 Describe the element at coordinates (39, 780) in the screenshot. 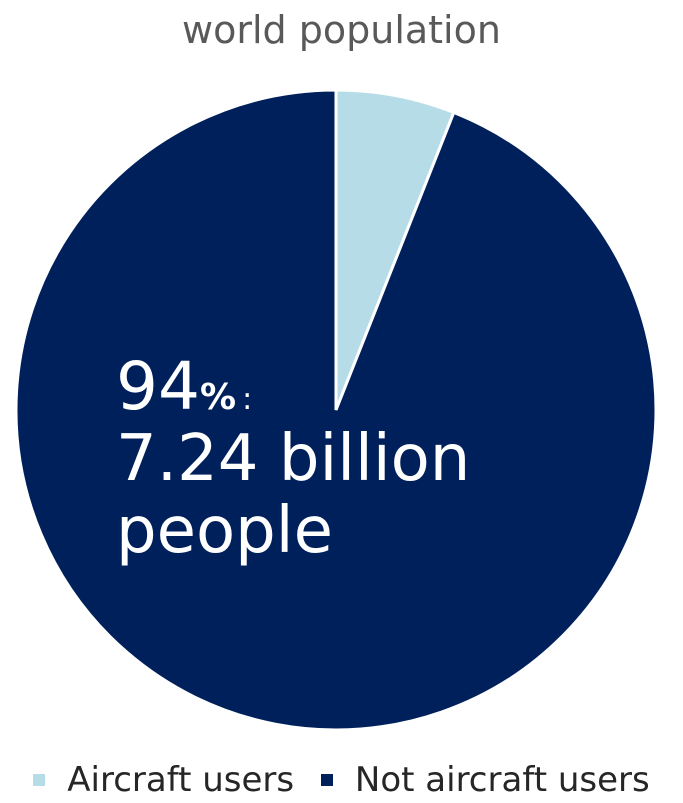

I see `legend-swatch-aircraft-users` at that location.